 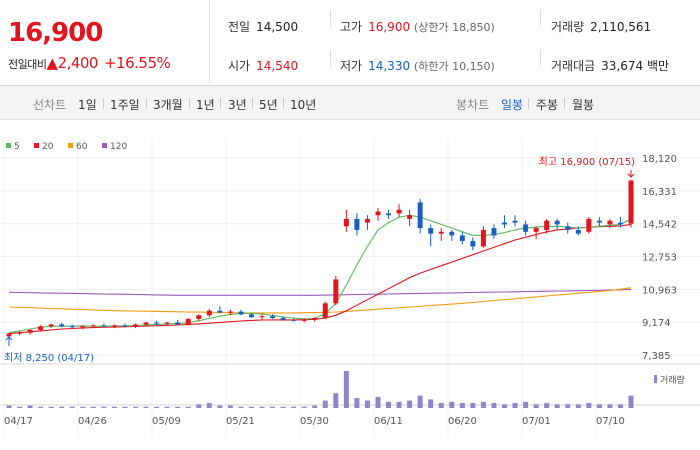 What do you see at coordinates (27, 64) in the screenshot?
I see `change-label: 전일대비` at bounding box center [27, 64].